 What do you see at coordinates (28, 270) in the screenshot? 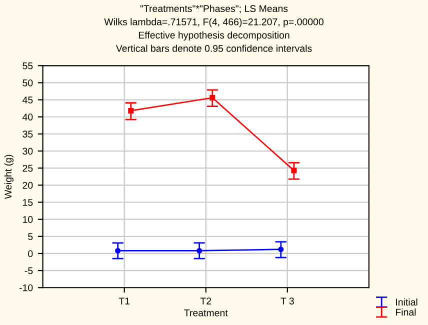
I see `y-tick-label: -5` at bounding box center [28, 270].